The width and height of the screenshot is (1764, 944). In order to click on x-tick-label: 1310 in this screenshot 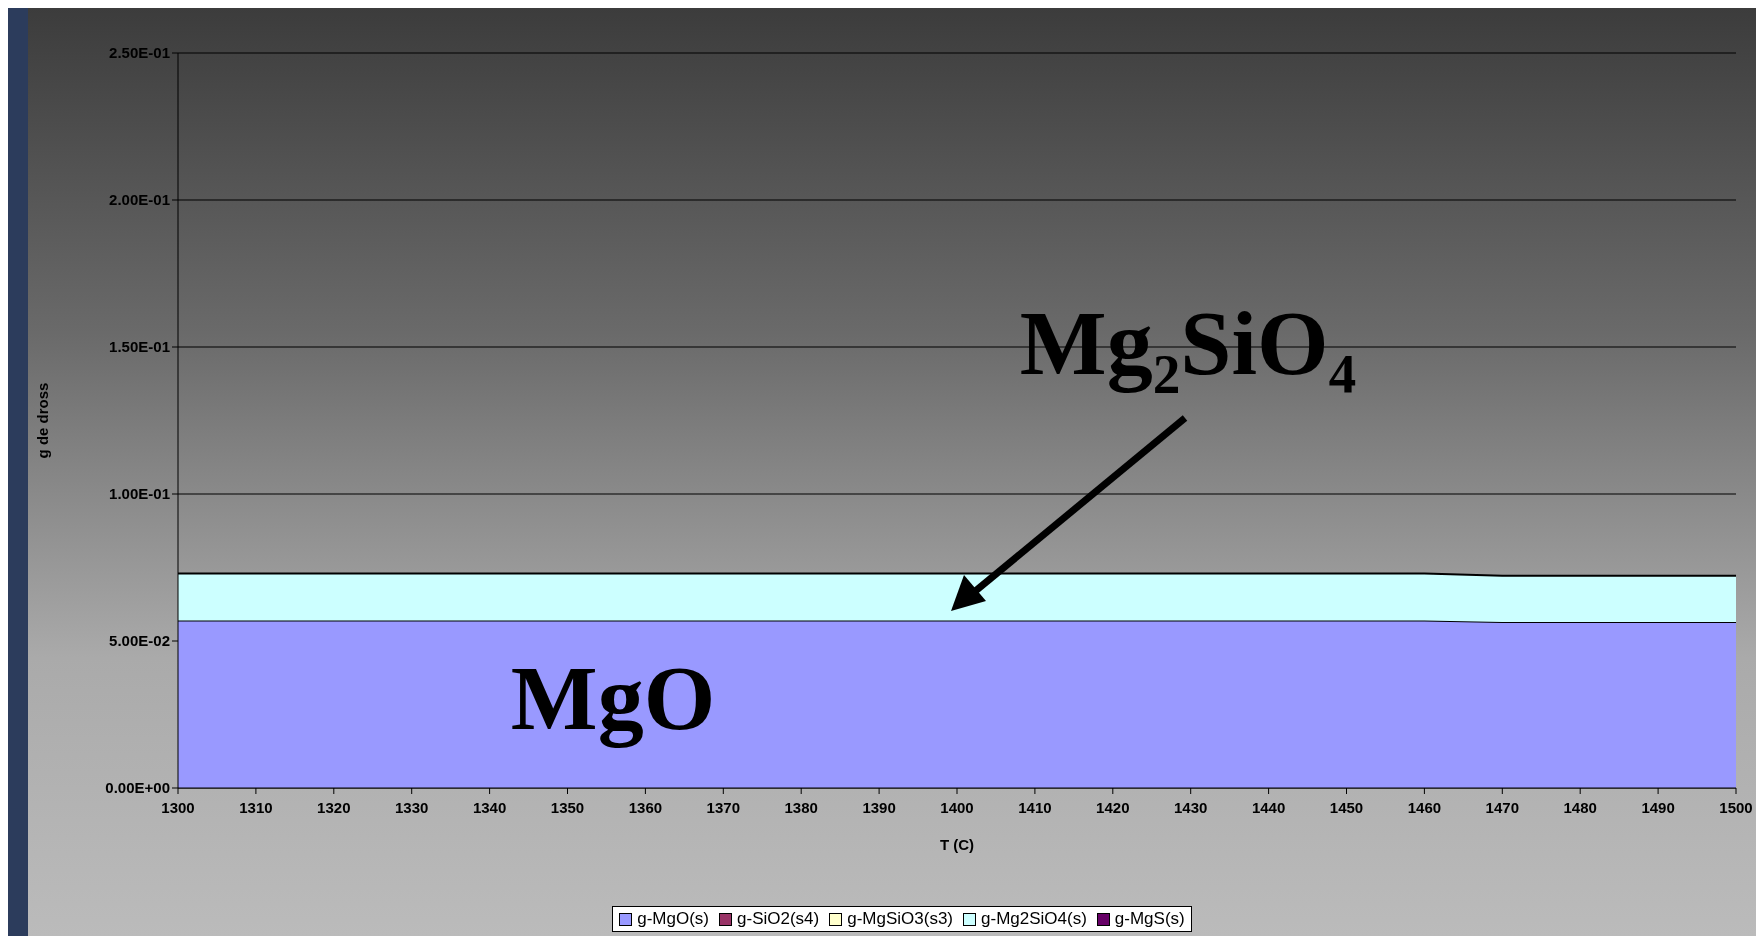, I will do `click(256, 807)`.